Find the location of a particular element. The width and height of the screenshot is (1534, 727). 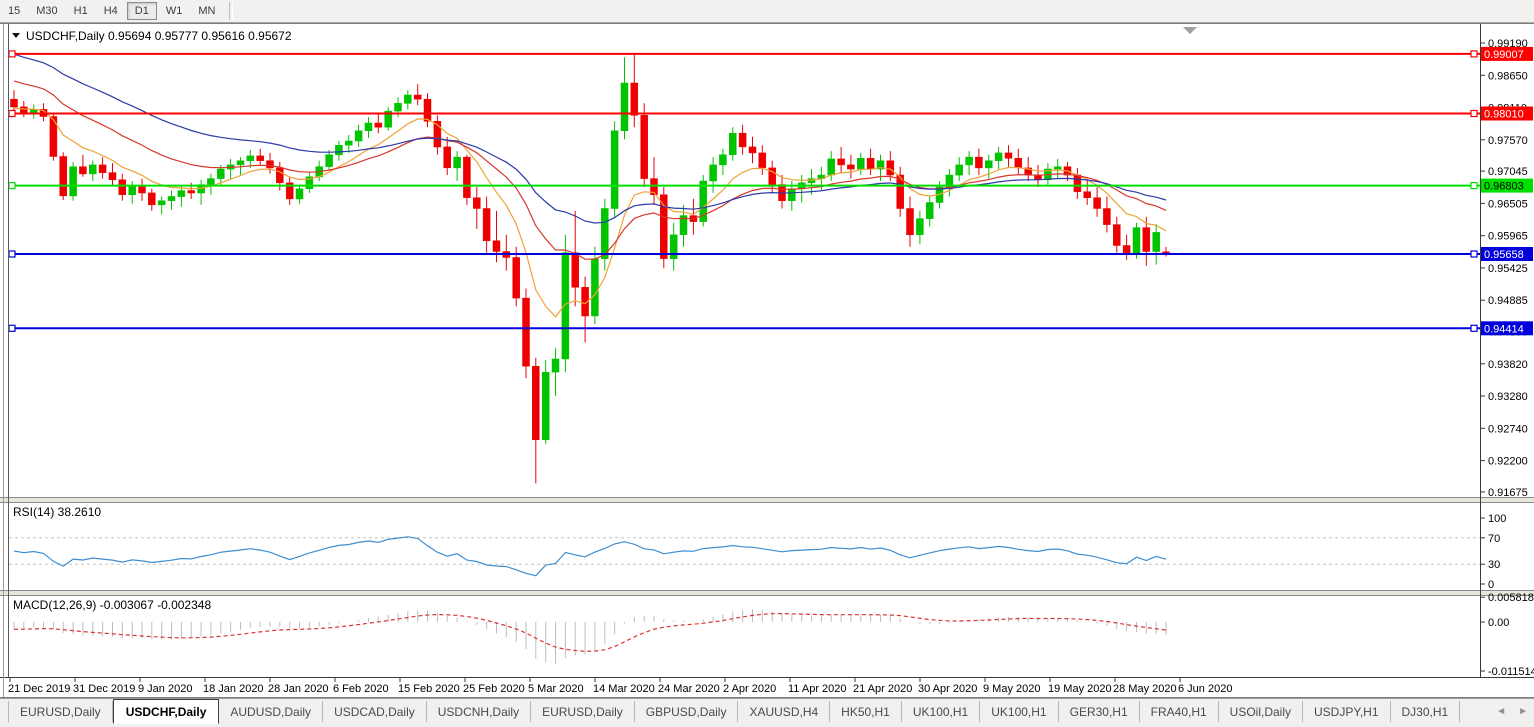

svg-text: 0.00 is located at coordinates (1498, 623).